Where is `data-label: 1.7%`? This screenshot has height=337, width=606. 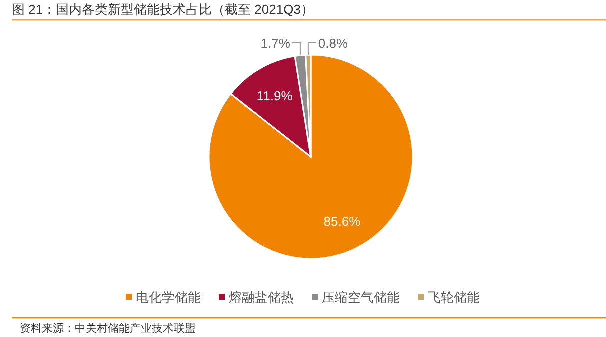
data-label: 1.7% is located at coordinates (275, 43).